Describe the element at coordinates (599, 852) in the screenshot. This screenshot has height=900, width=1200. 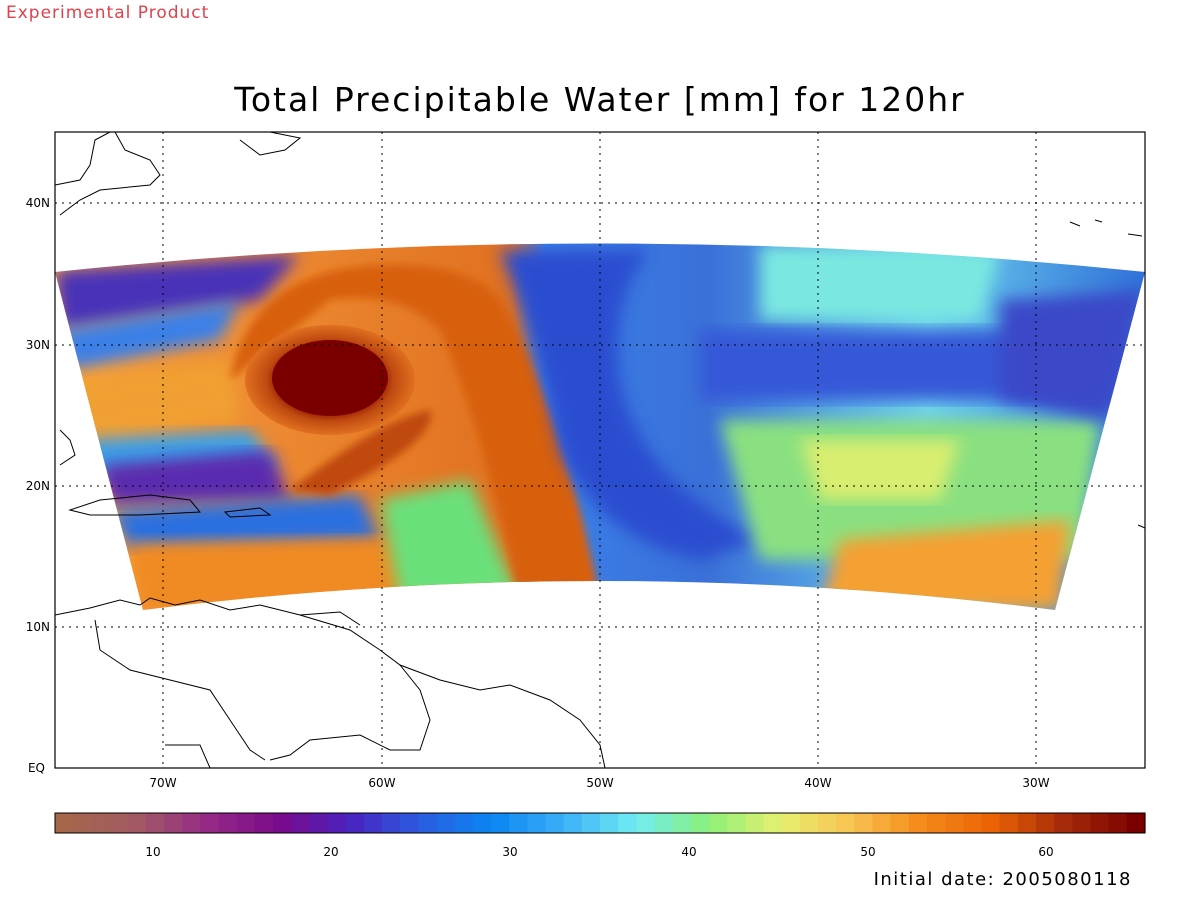
I see `colorbar-ticks: 10 20 30 40 50 60` at that location.